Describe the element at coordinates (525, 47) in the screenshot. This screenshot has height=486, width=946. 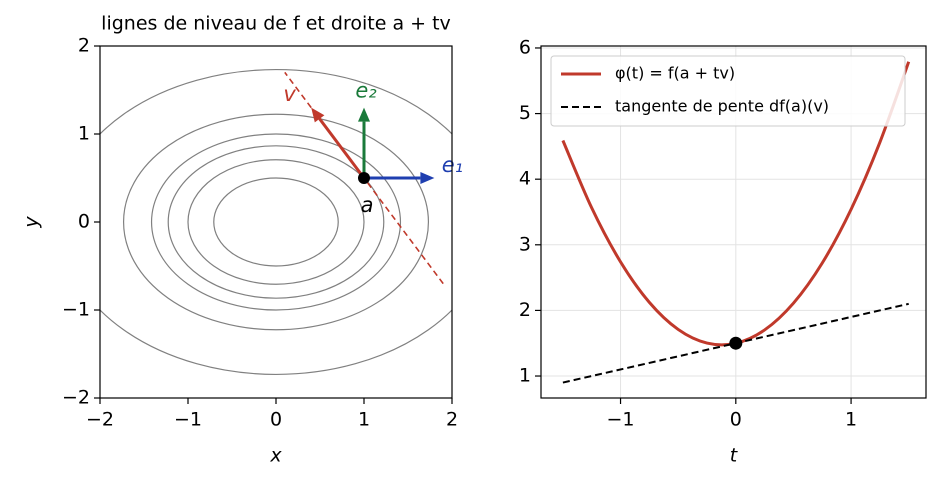
I see `y-tick-label: 6` at that location.